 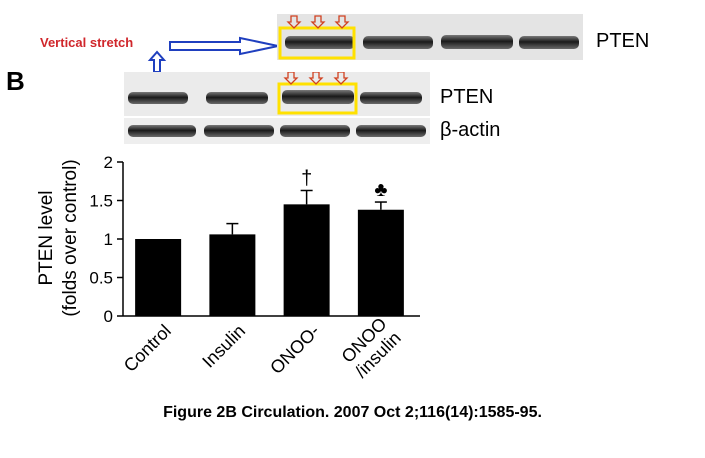 I want to click on panel-label: B, so click(x=15, y=81).